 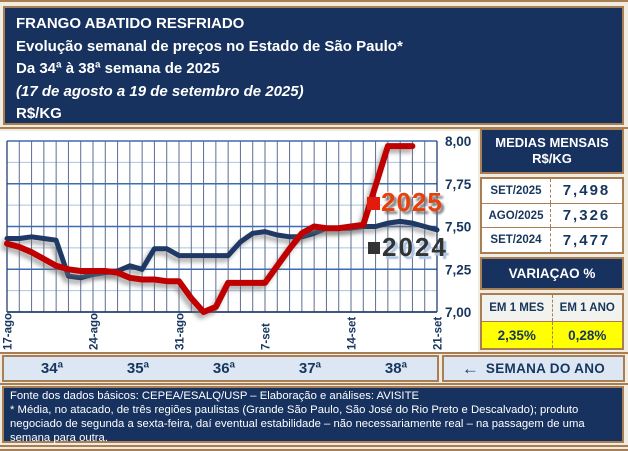 I want to click on week-axis-caption-box: ← SEMANA DO ANO, so click(x=533, y=368).